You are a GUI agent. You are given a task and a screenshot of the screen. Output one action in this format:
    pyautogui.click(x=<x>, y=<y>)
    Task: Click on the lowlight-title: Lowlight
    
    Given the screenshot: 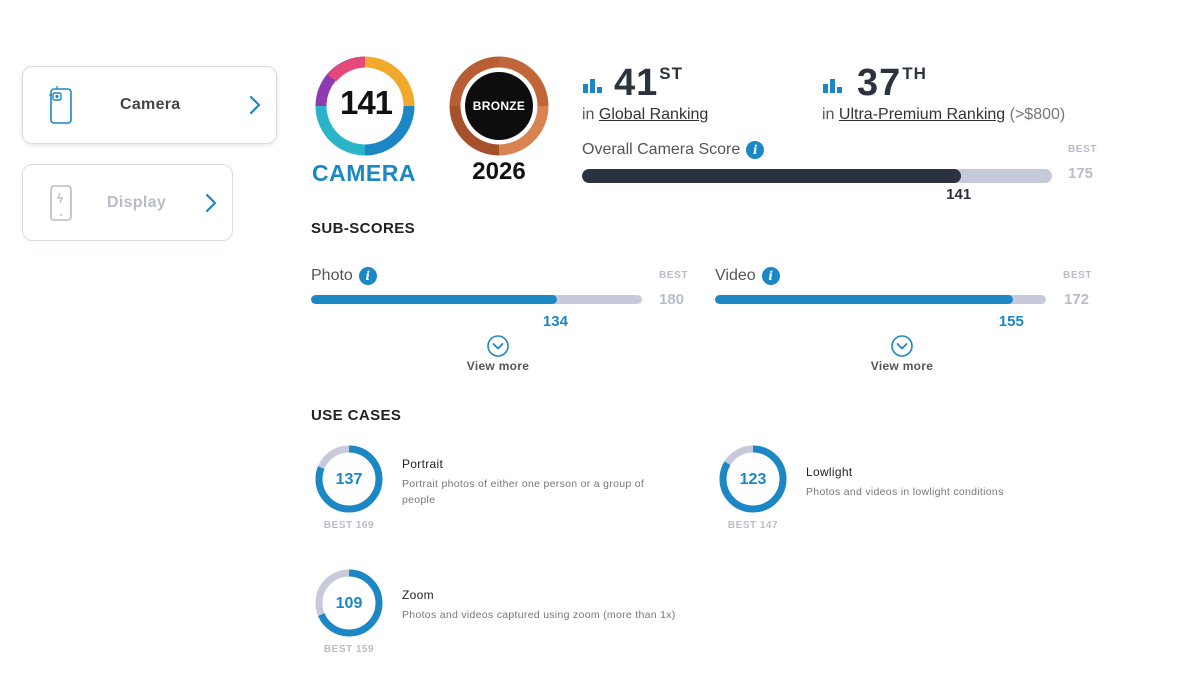 What is the action you would take?
    pyautogui.click(x=829, y=472)
    